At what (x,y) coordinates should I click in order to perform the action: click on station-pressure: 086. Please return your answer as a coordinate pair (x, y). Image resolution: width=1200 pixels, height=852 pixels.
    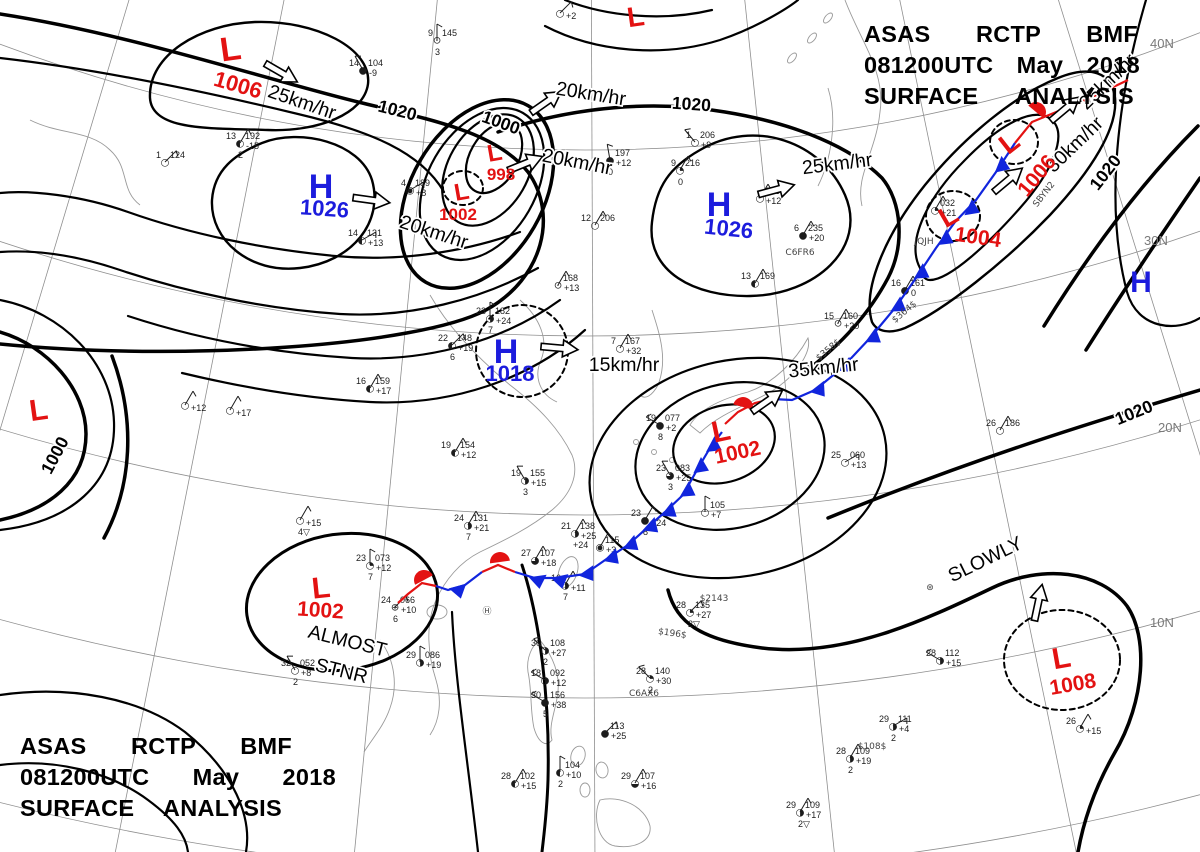
    Looking at the image, I should click on (432, 655).